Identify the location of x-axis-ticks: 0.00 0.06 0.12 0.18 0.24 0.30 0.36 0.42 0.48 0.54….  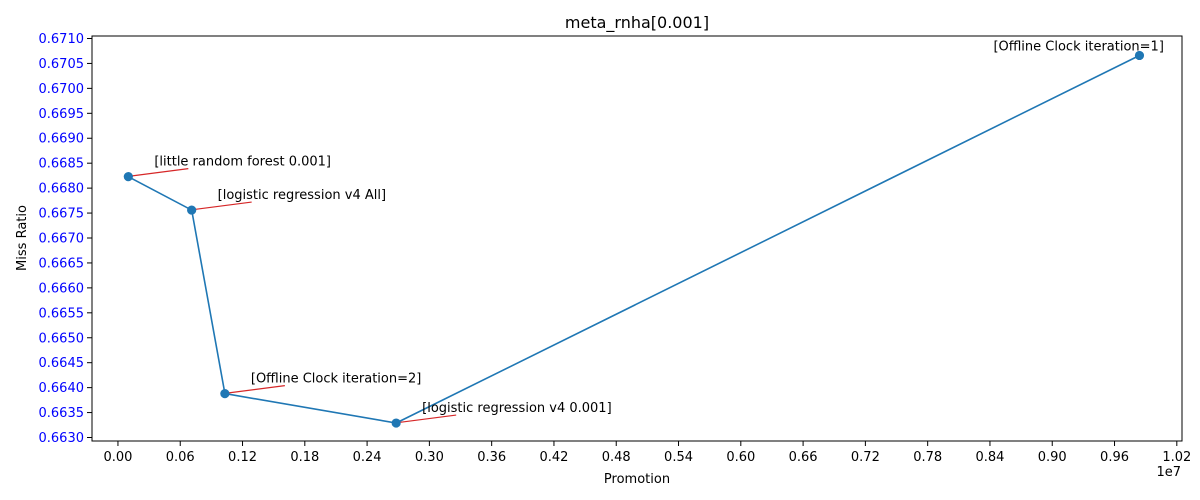
(647, 453).